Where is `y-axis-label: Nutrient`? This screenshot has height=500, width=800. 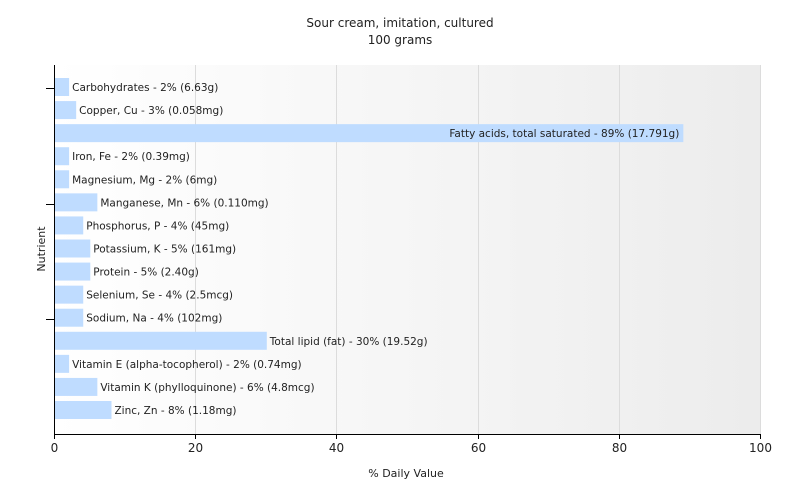
y-axis-label: Nutrient is located at coordinates (41, 249).